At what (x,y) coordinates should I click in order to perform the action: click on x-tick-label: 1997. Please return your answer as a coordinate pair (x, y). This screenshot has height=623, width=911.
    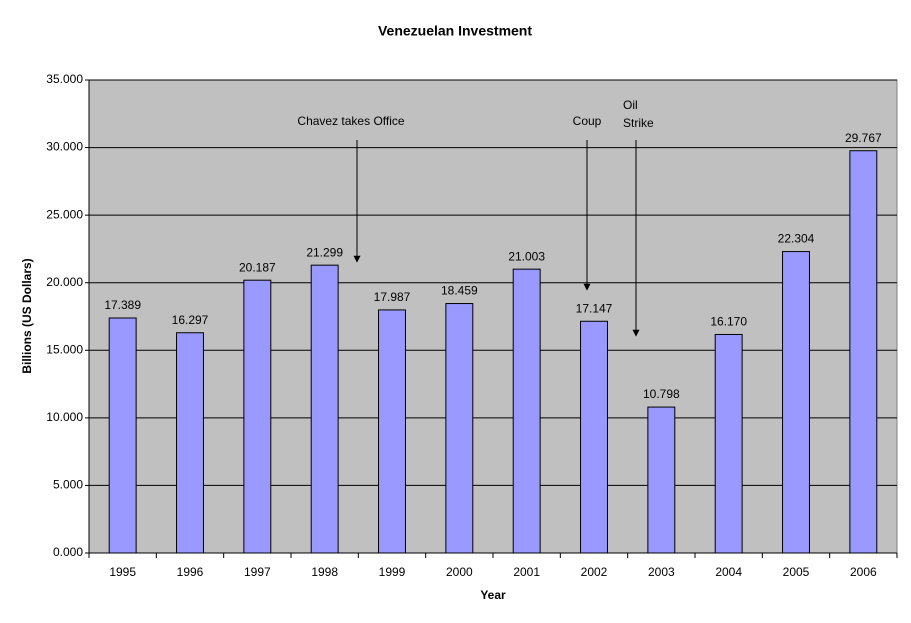
    Looking at the image, I should click on (257, 572).